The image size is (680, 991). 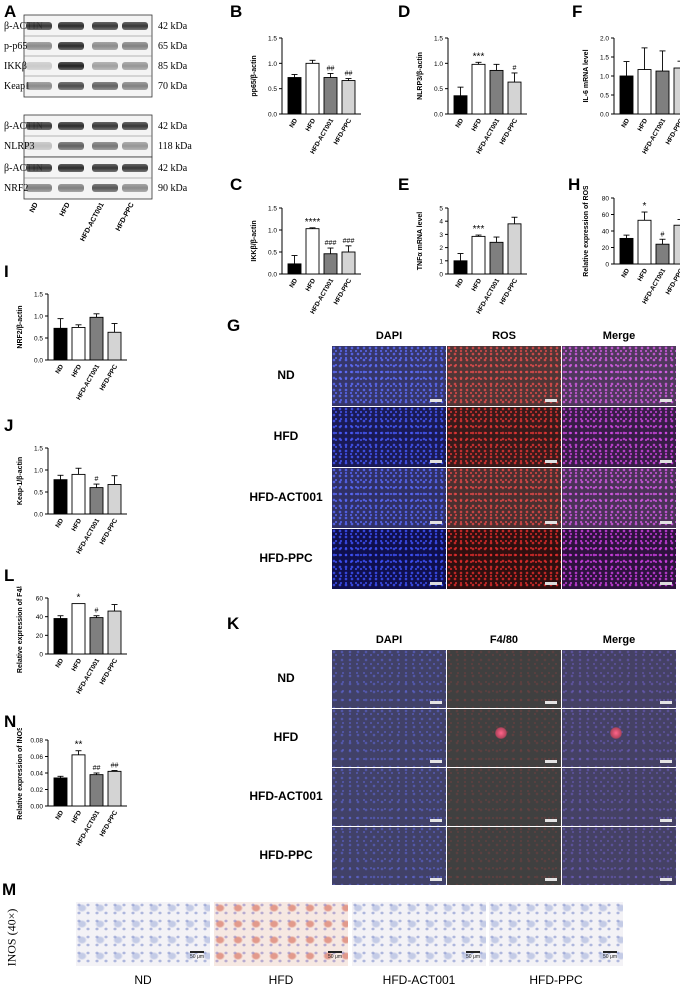 What do you see at coordinates (577, 11) in the screenshot?
I see `panel-letter-f: F` at bounding box center [577, 11].